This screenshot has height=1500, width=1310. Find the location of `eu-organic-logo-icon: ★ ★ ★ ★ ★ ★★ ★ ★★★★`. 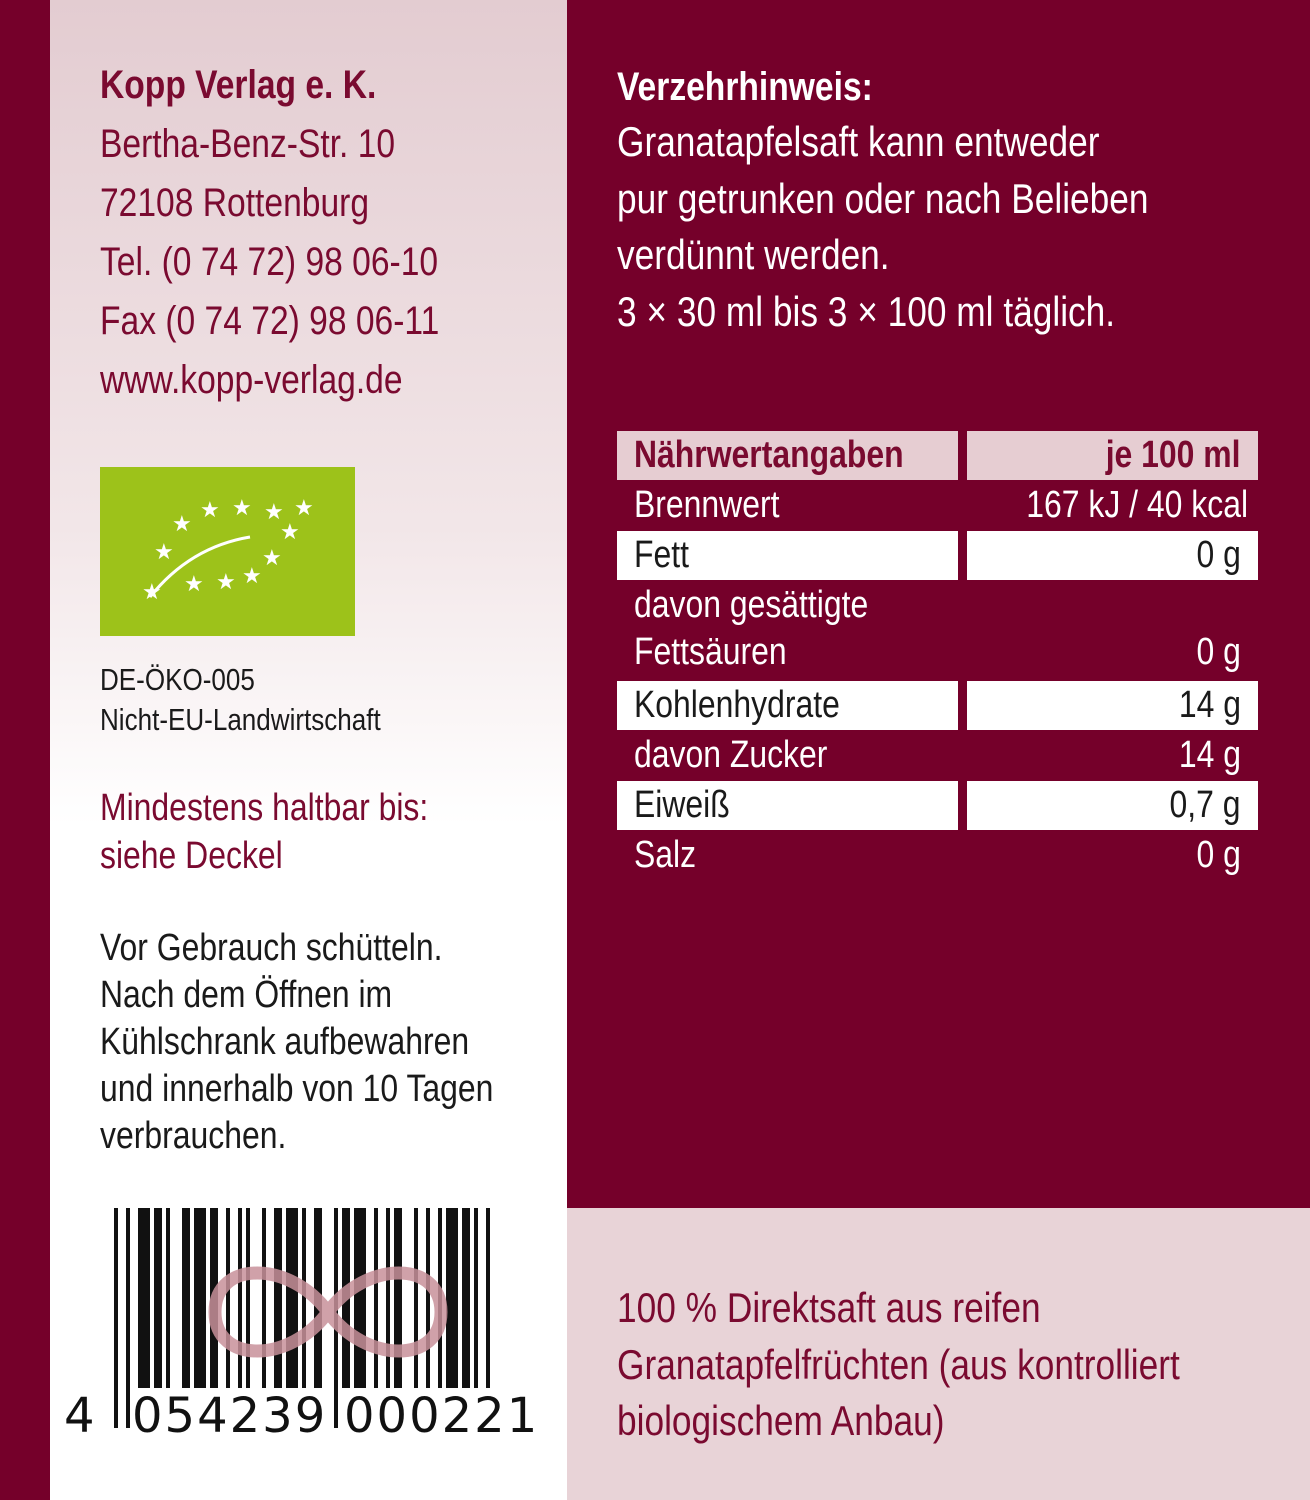

eu-organic-logo-icon: ★ ★ ★ ★ ★ ★★ ★ ★★★★ is located at coordinates (227, 551).